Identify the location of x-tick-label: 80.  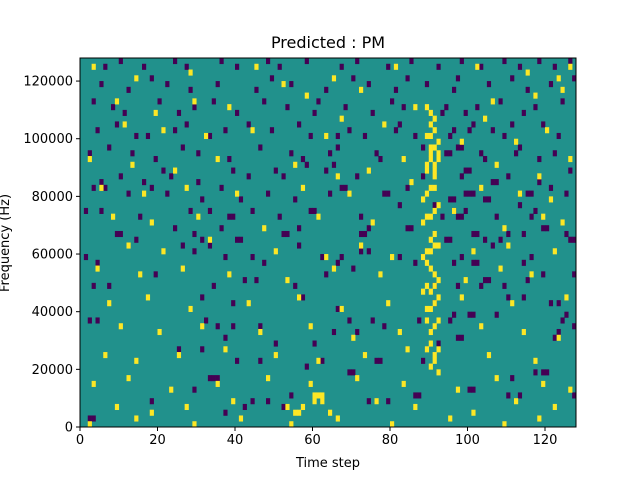
(390, 440).